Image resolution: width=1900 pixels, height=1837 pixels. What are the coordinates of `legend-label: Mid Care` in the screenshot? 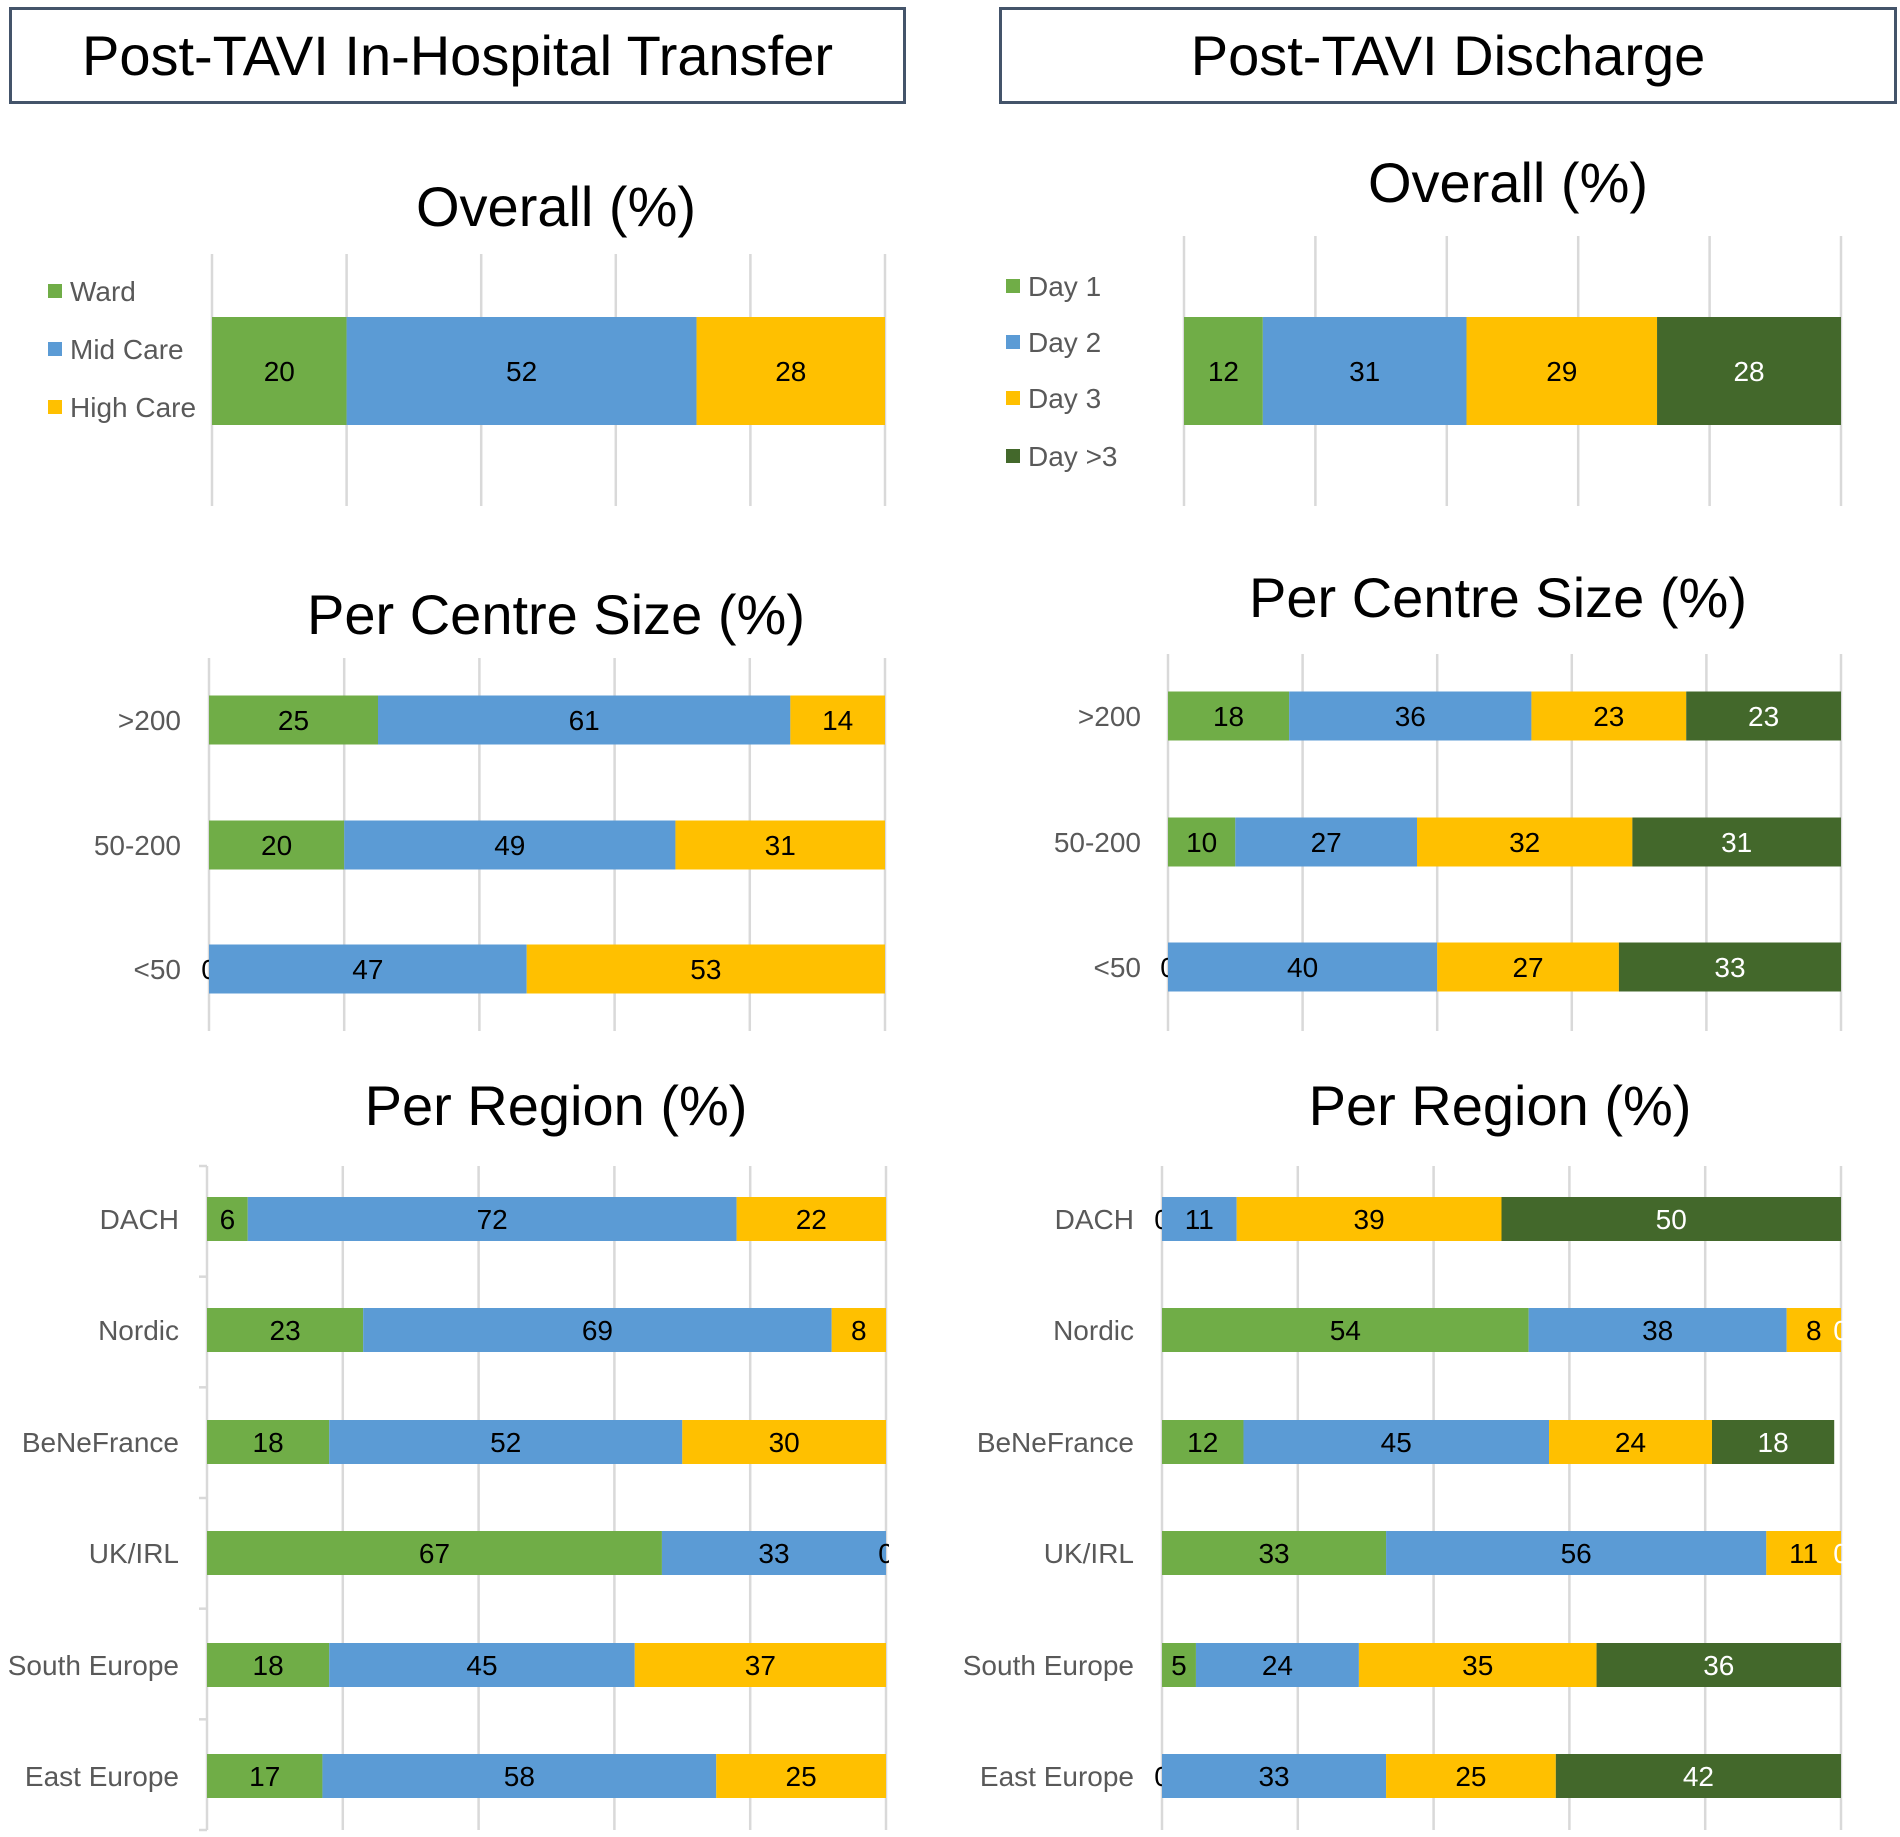 It's located at (127, 349).